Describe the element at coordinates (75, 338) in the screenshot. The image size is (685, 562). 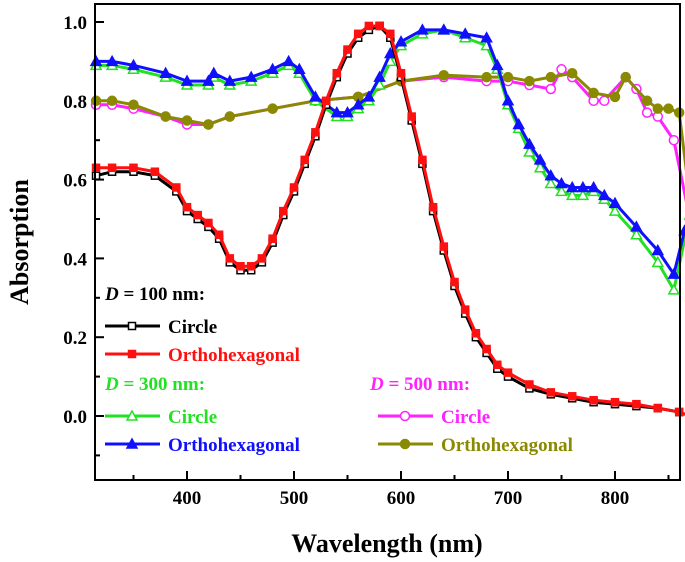
I see `y-tick-label: 0.2` at that location.